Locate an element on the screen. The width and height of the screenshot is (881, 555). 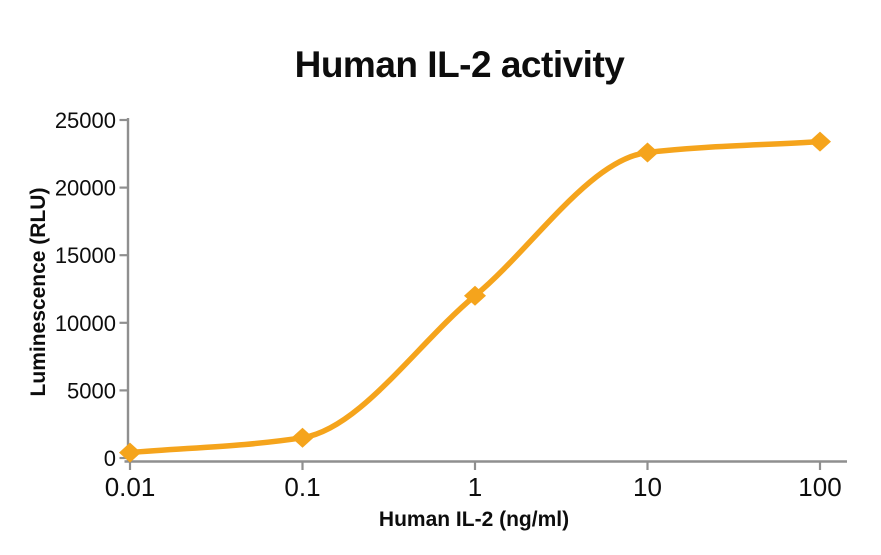
x-tick-label: 0.1 is located at coordinates (302, 487).